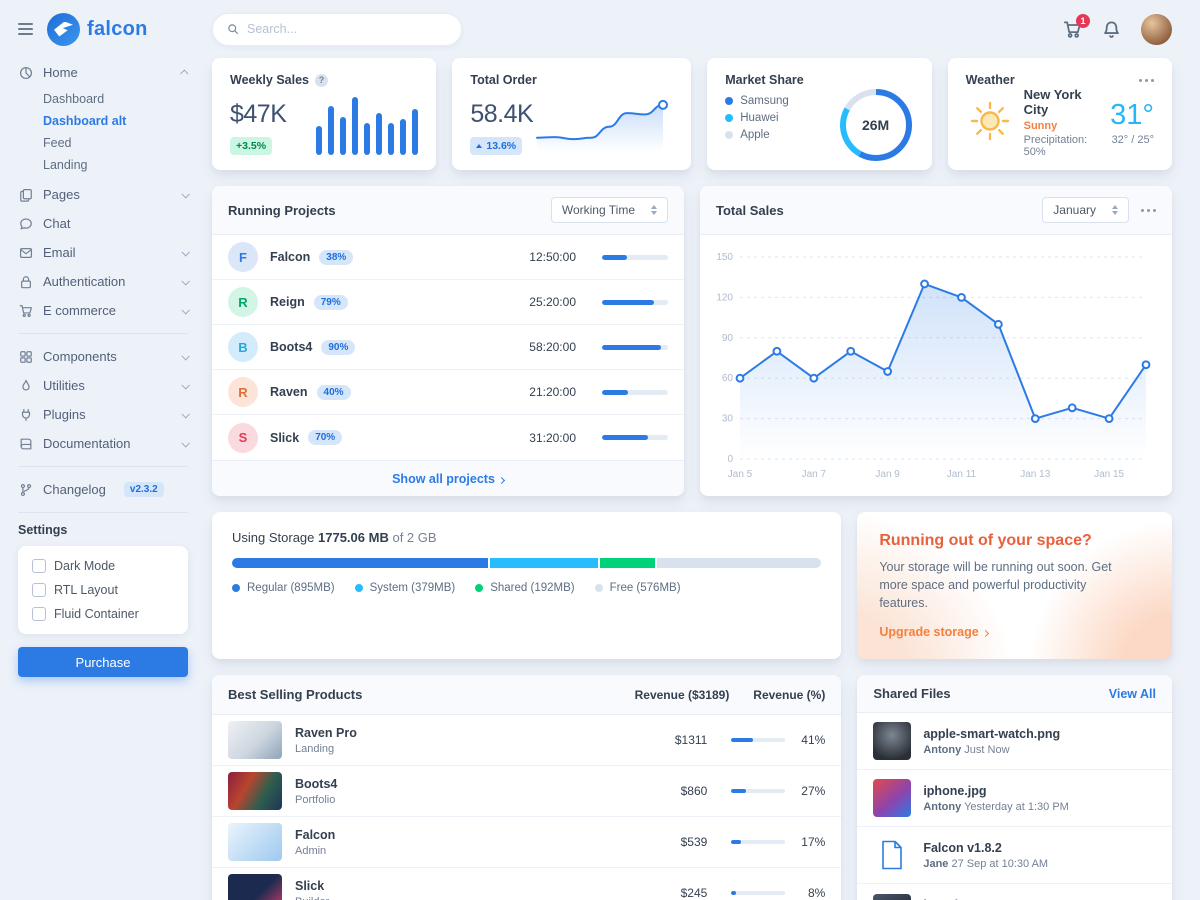 The width and height of the screenshot is (1200, 900). Describe the element at coordinates (104, 252) in the screenshot. I see `sidebar-item-email: Email` at that location.